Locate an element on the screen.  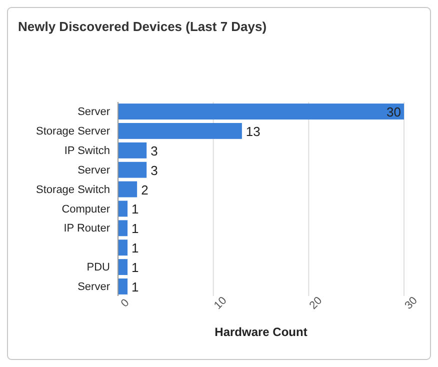
y-tick-label: Storage Server is located at coordinates (73, 131).